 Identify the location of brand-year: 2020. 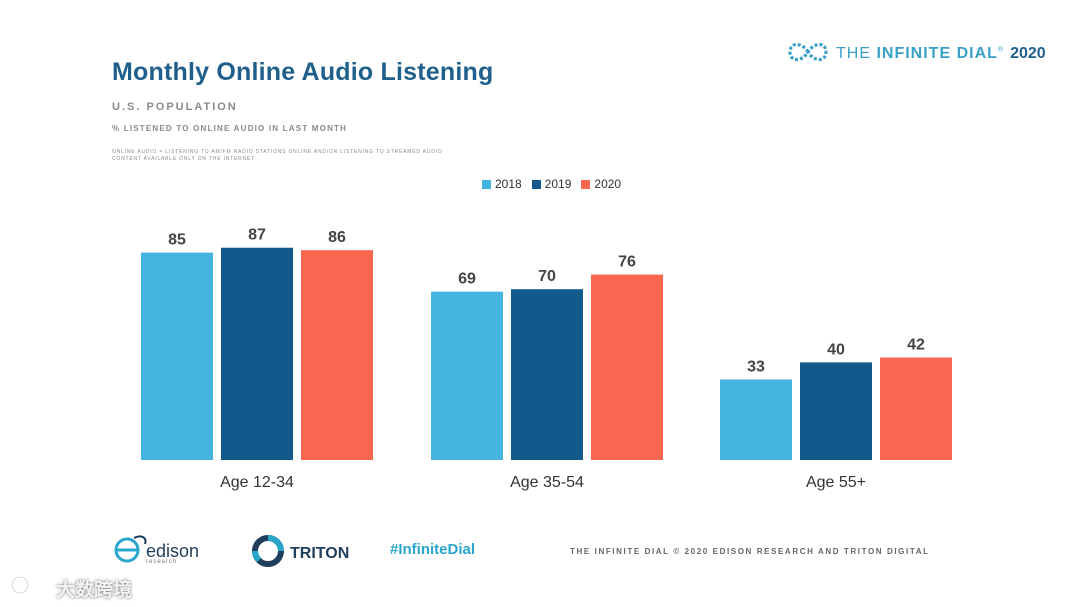
(1028, 53).